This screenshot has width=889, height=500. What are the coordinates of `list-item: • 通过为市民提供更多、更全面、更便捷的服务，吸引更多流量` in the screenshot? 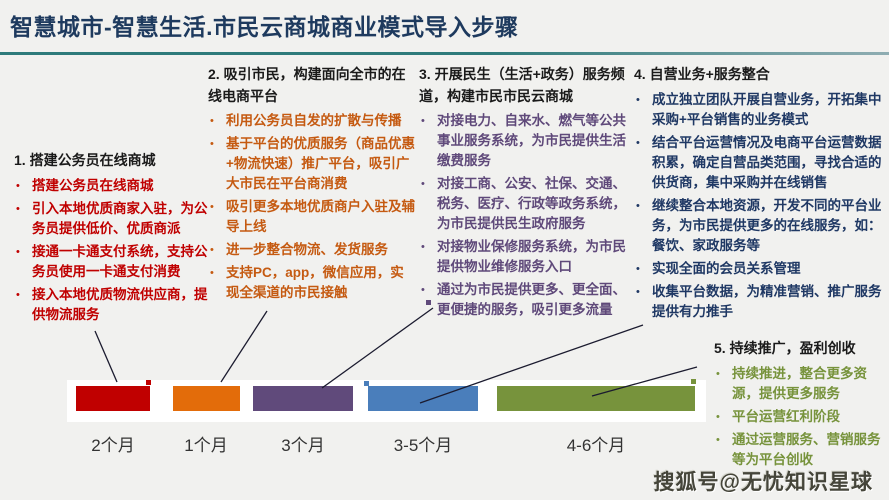 It's located at (526, 300).